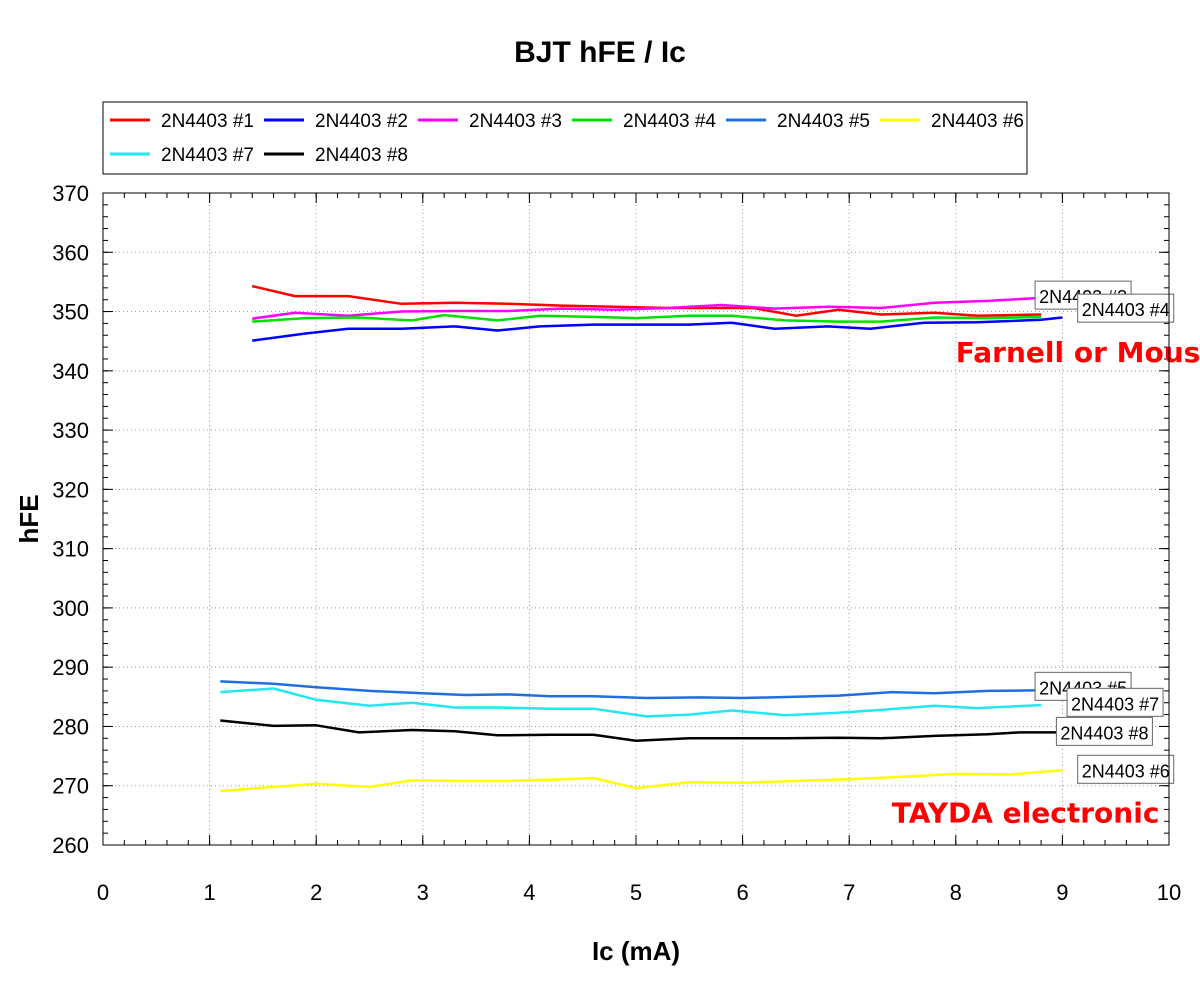 The height and width of the screenshot is (1000, 1200). What do you see at coordinates (1062, 892) in the screenshot?
I see `x-tick-label: 9` at bounding box center [1062, 892].